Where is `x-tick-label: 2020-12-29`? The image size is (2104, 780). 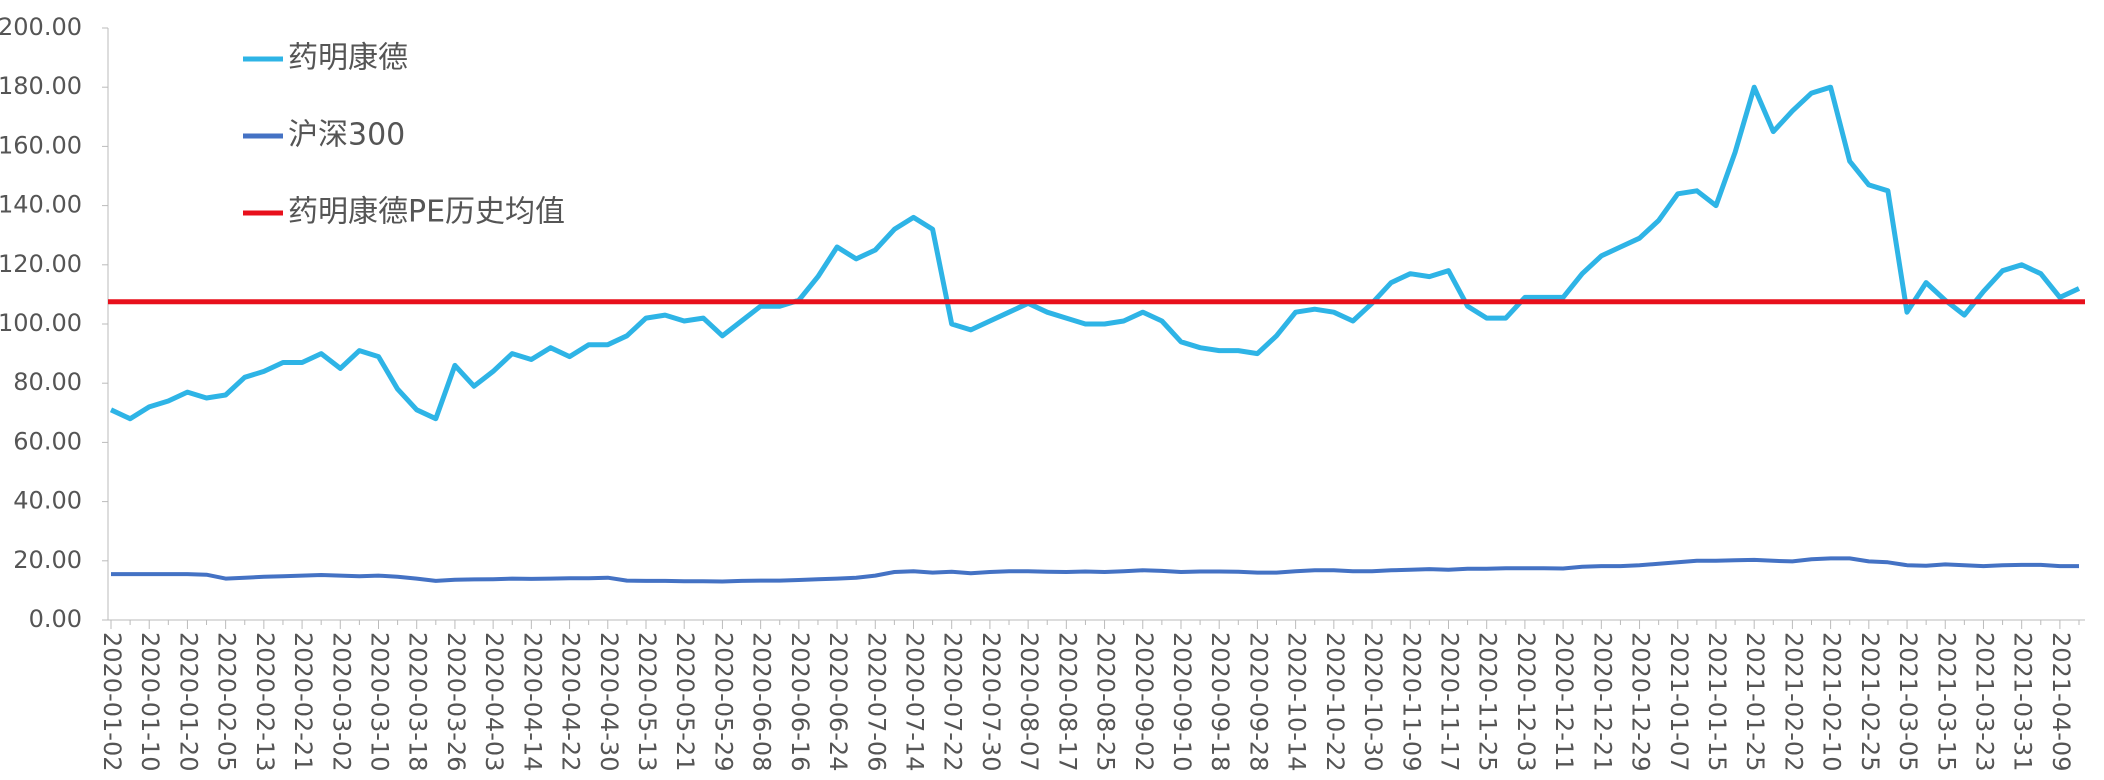 x-tick-label: 2020-12-29 is located at coordinates (1641, 701).